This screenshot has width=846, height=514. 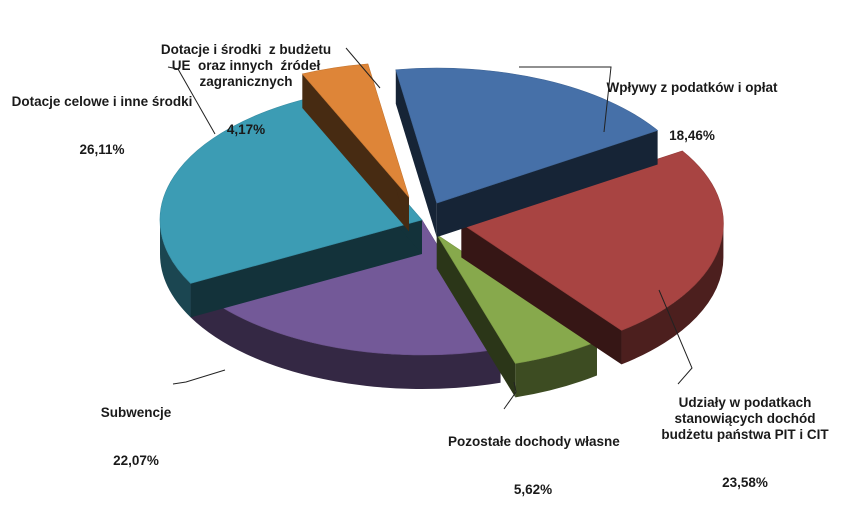 What do you see at coordinates (136, 460) in the screenshot?
I see `label-value: 22,07%` at bounding box center [136, 460].